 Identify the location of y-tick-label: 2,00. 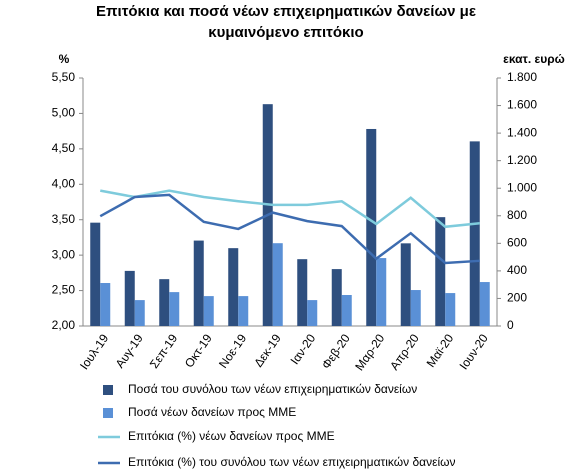
(64, 325).